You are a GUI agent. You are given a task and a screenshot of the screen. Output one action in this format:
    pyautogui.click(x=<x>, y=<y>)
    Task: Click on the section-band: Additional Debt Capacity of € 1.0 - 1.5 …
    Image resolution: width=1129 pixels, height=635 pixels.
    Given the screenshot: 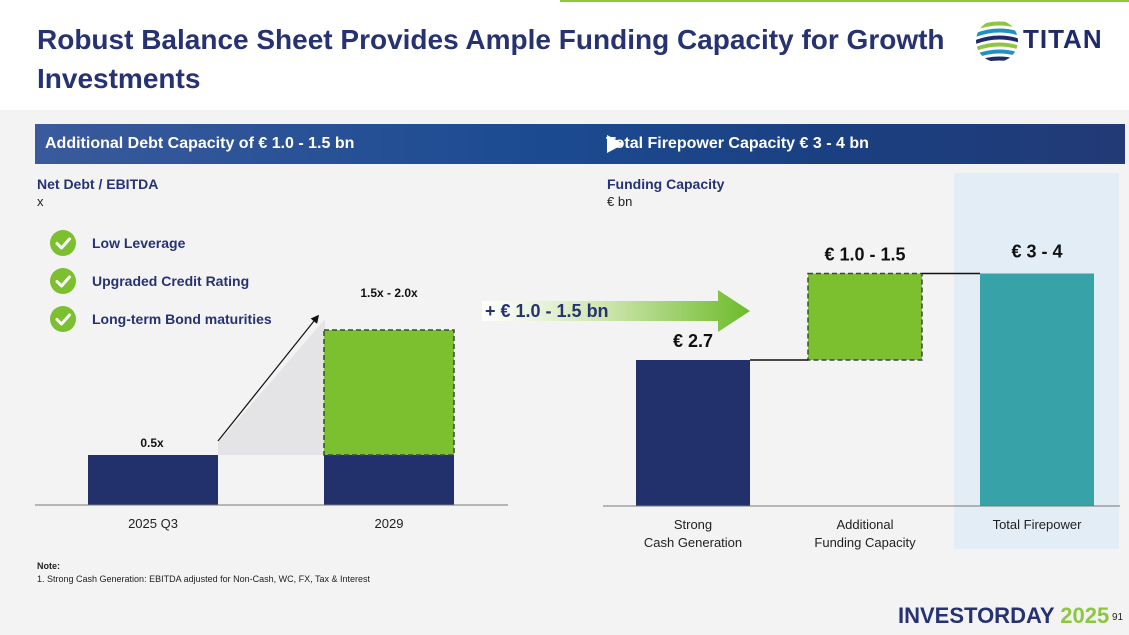 What is the action you would take?
    pyautogui.click(x=580, y=144)
    